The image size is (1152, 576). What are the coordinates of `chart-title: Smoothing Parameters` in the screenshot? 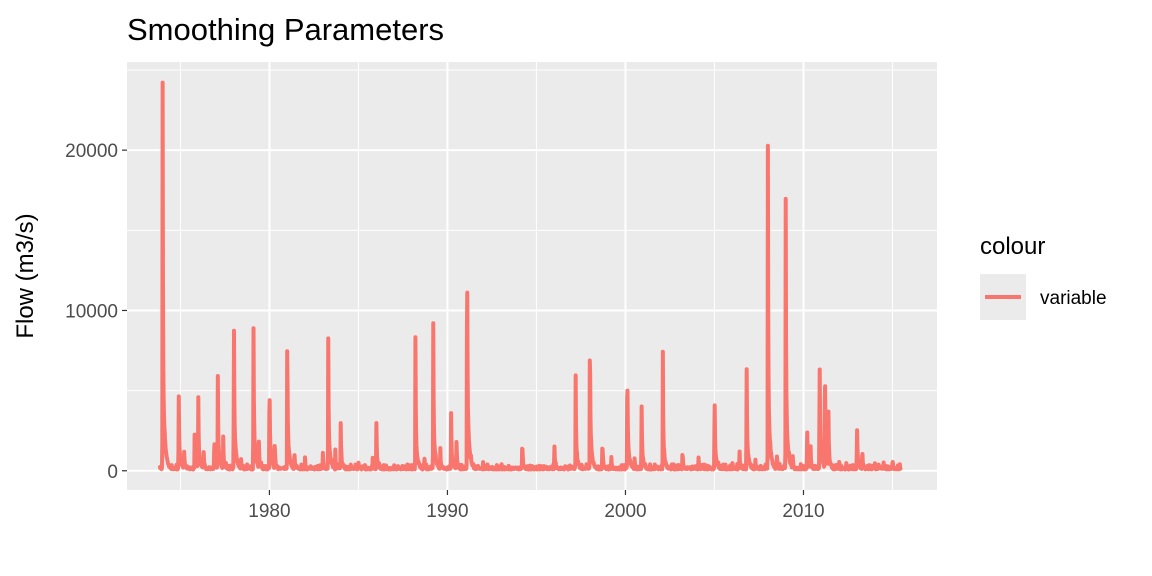 It's located at (285, 29).